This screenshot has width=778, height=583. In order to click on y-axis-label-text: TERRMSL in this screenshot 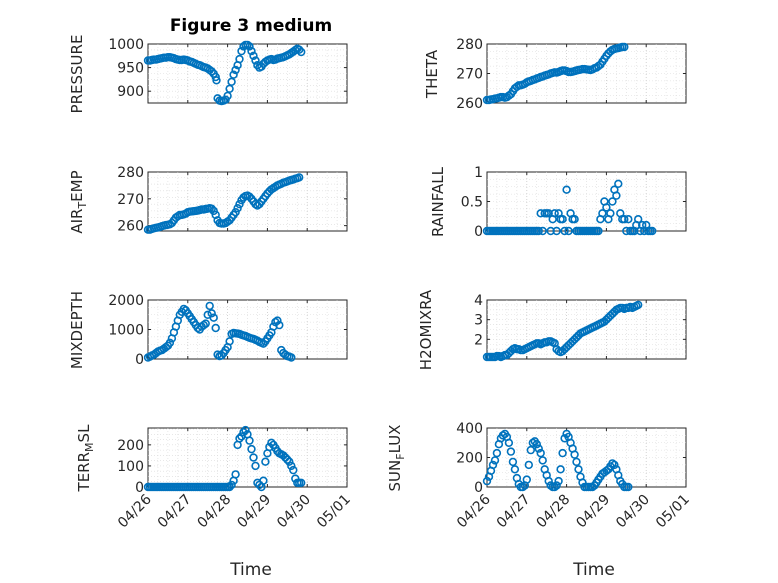, I will do `click(85, 458)`.